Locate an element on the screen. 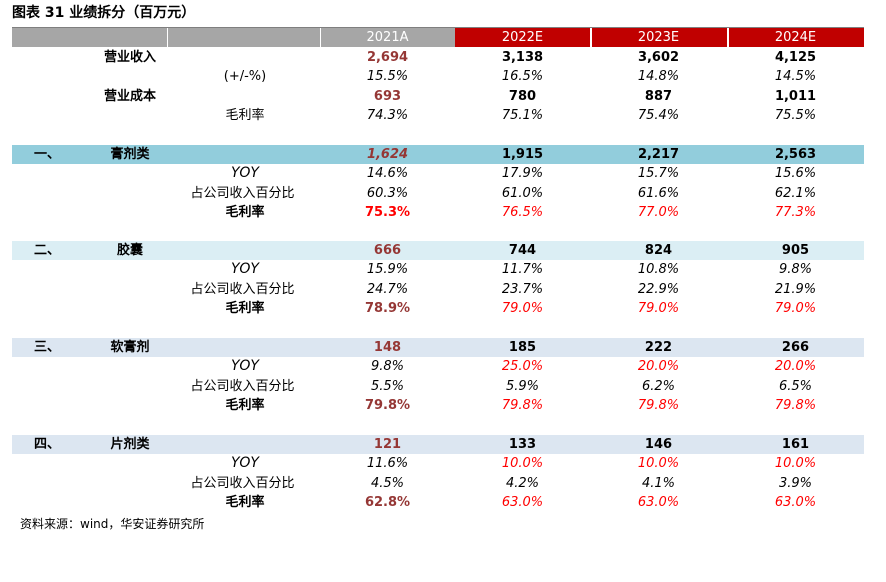  value-cell: 23.7% is located at coordinates (522, 289).